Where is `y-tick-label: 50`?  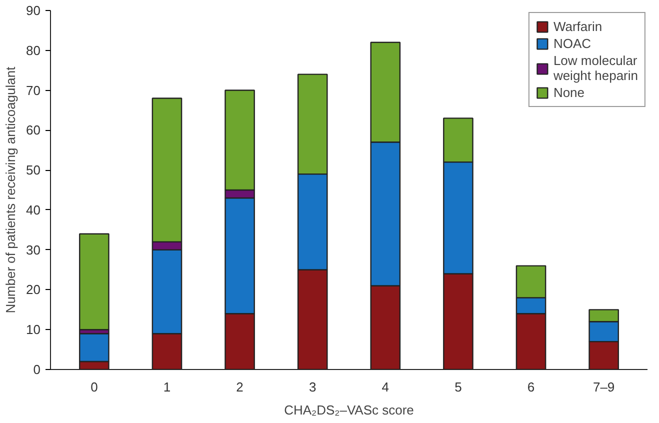
y-tick-label: 50 is located at coordinates (33, 170).